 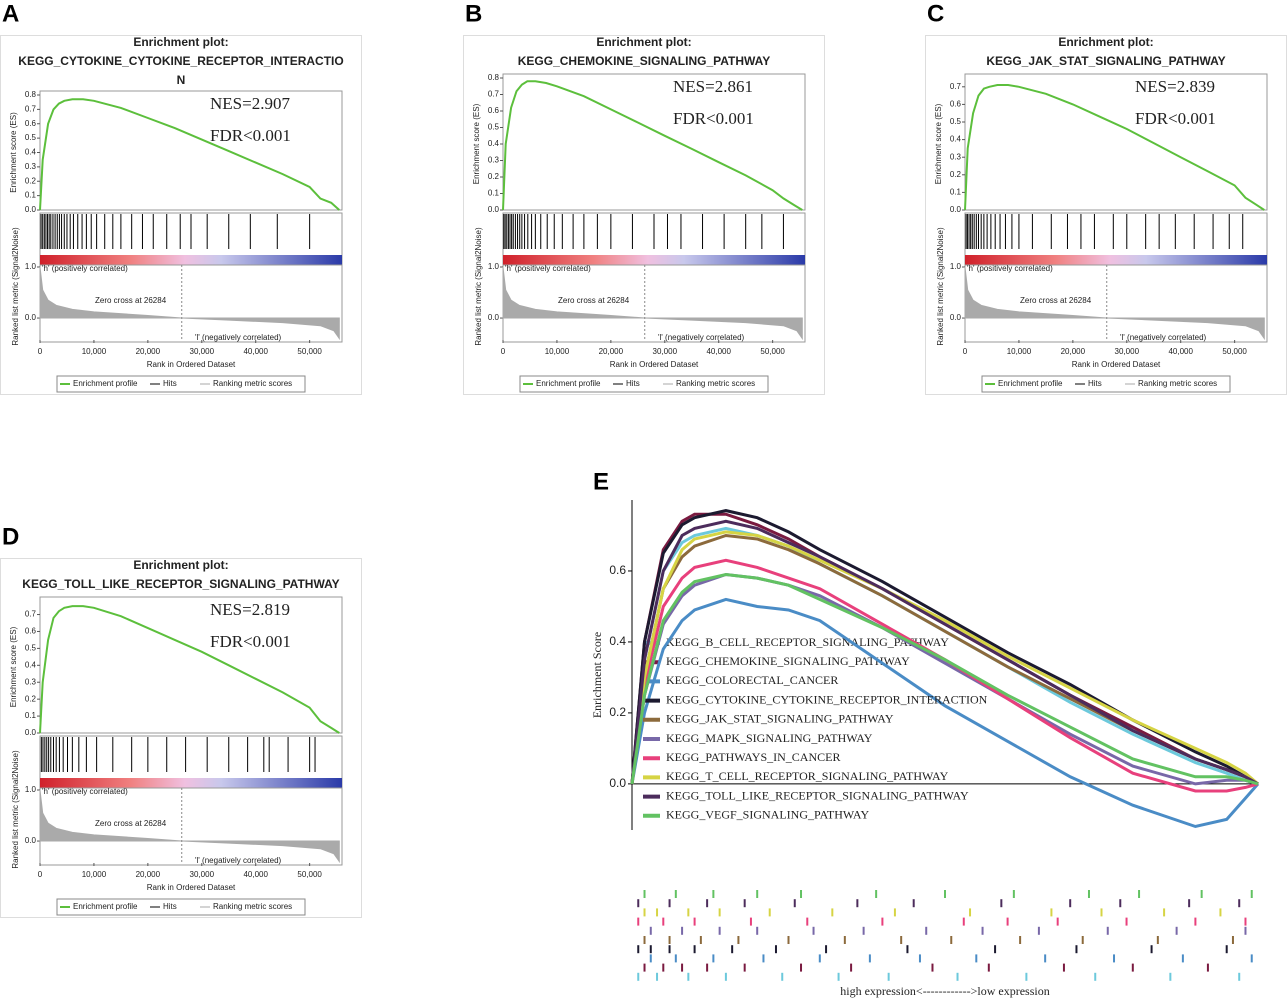 I want to click on legend-label: KEGG_CHEMOKINE_SIGNALING_PATHWAY, so click(x=788, y=661).